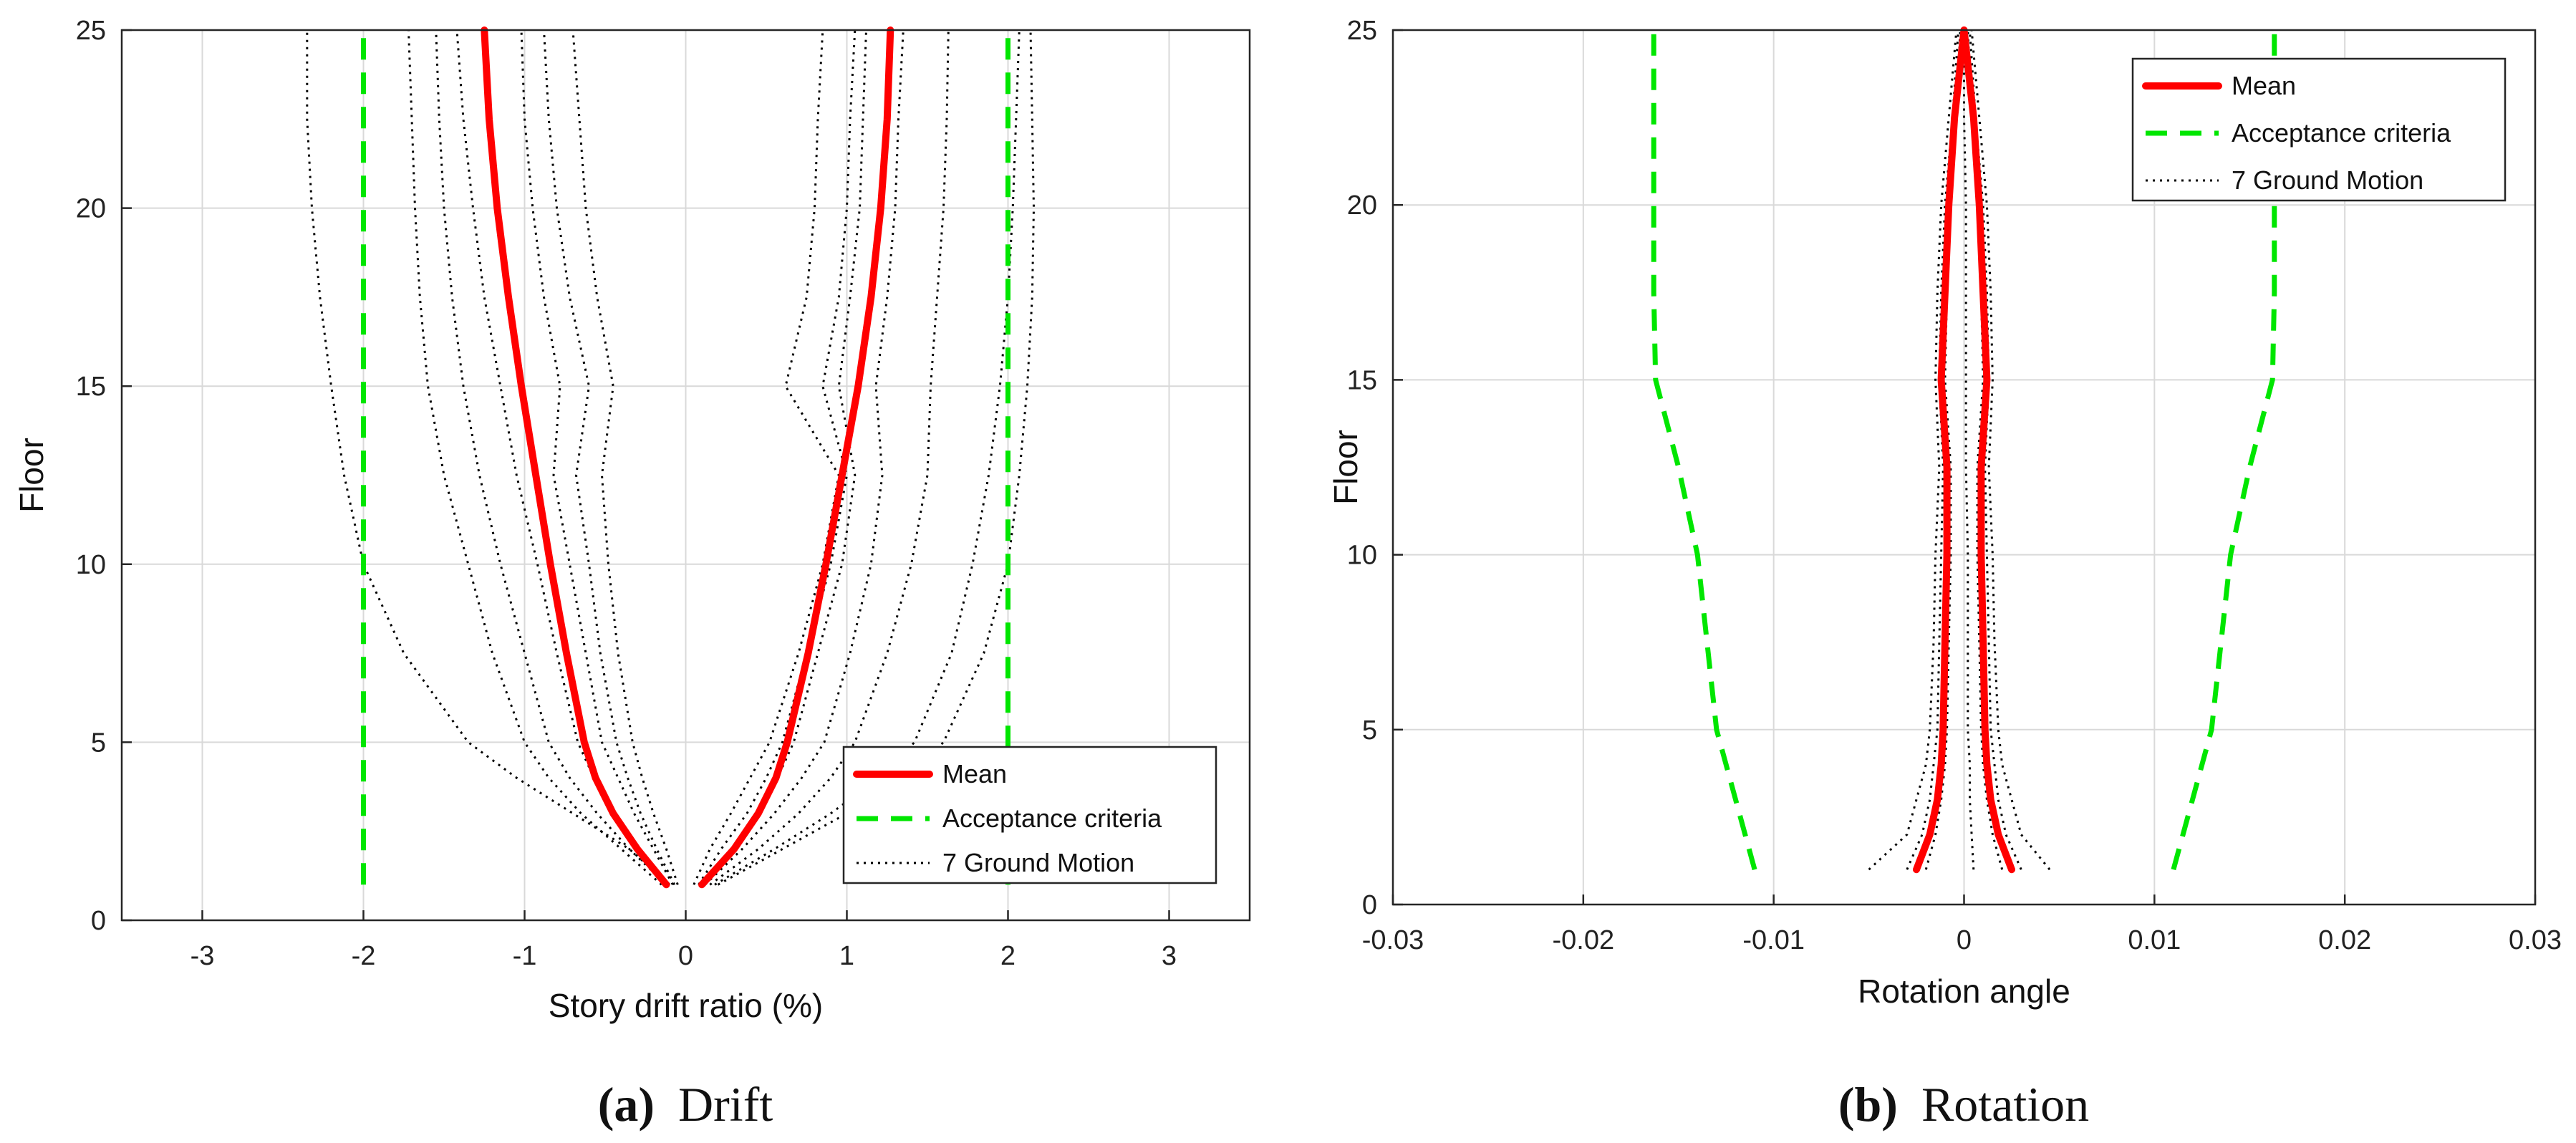 The height and width of the screenshot is (1143, 2576). I want to click on panel-b-legend: Mean Acceptance criteria 7 Ground Motion, so click(2319, 129).